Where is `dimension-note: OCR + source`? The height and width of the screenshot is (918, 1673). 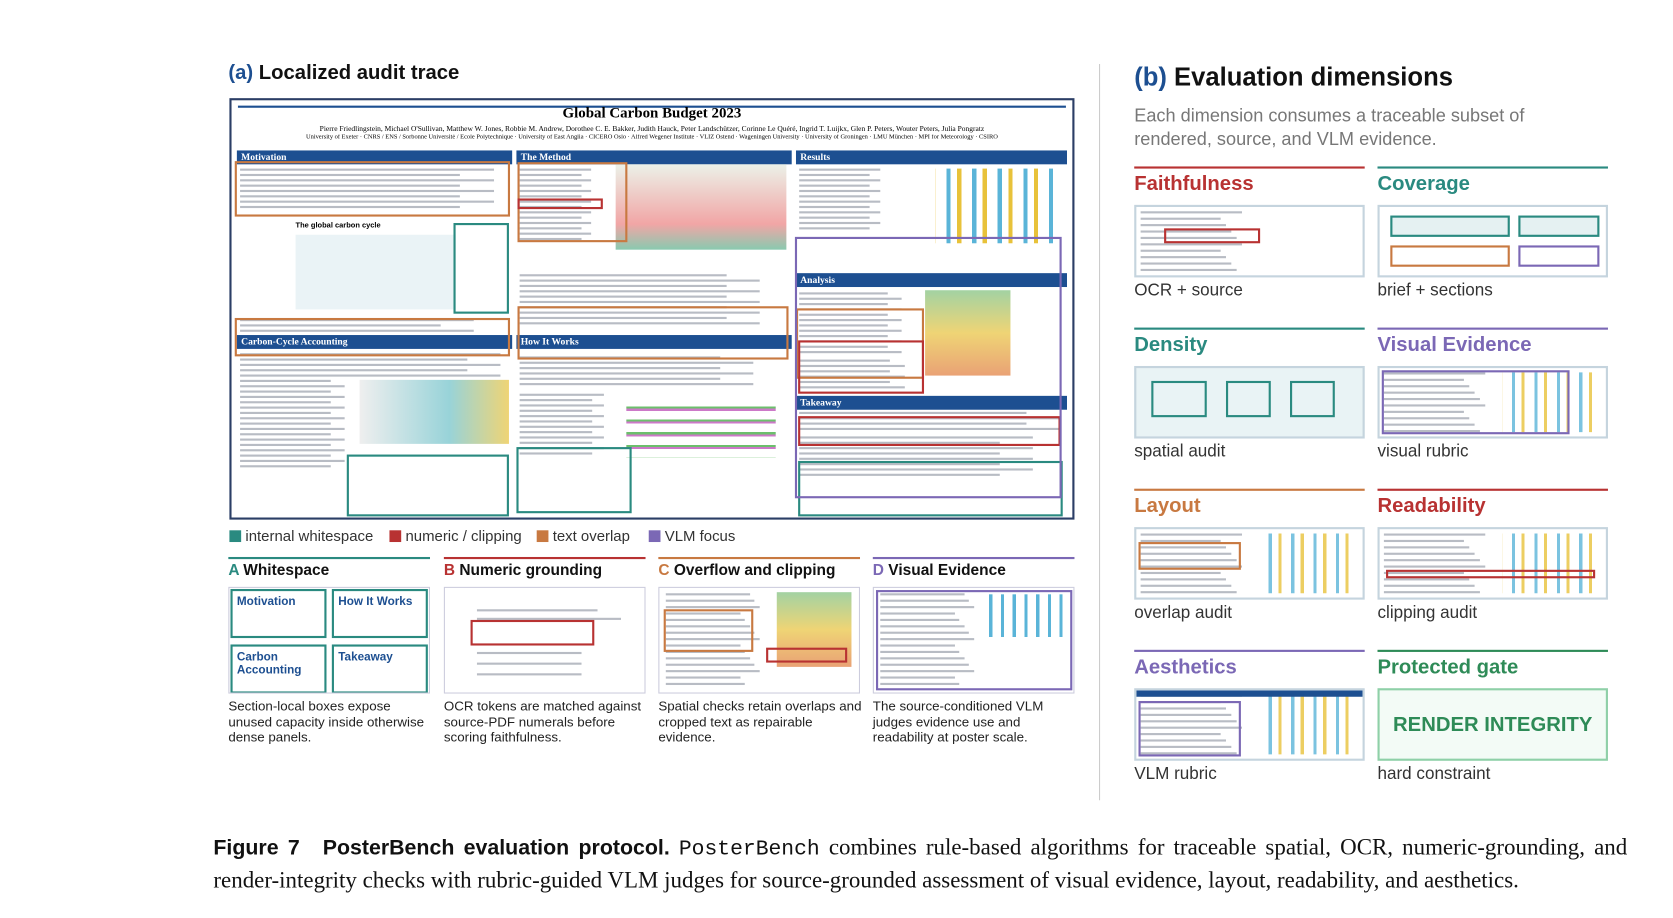 dimension-note: OCR + source is located at coordinates (1188, 290).